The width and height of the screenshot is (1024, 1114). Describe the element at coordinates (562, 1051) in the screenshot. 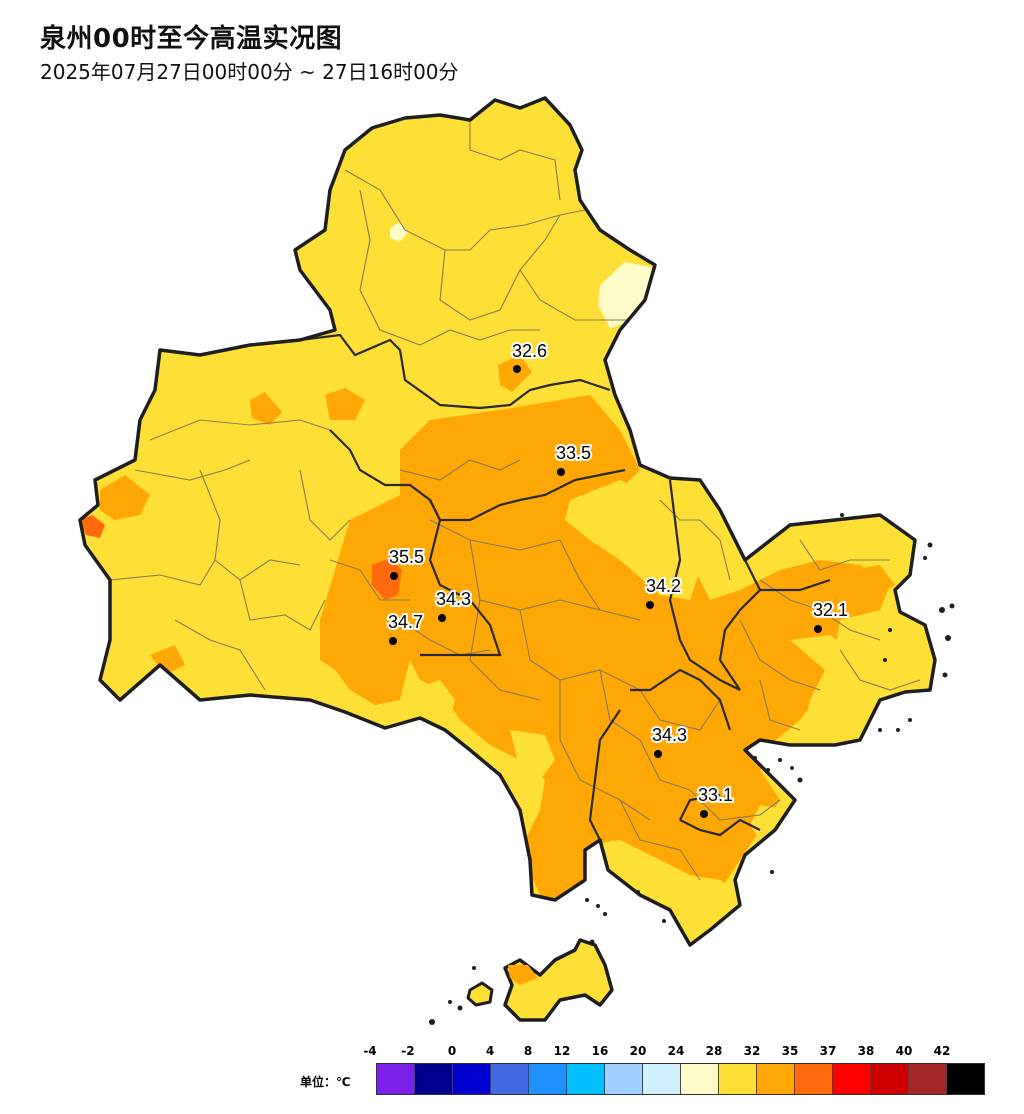

I see `legend-tick: 12` at that location.